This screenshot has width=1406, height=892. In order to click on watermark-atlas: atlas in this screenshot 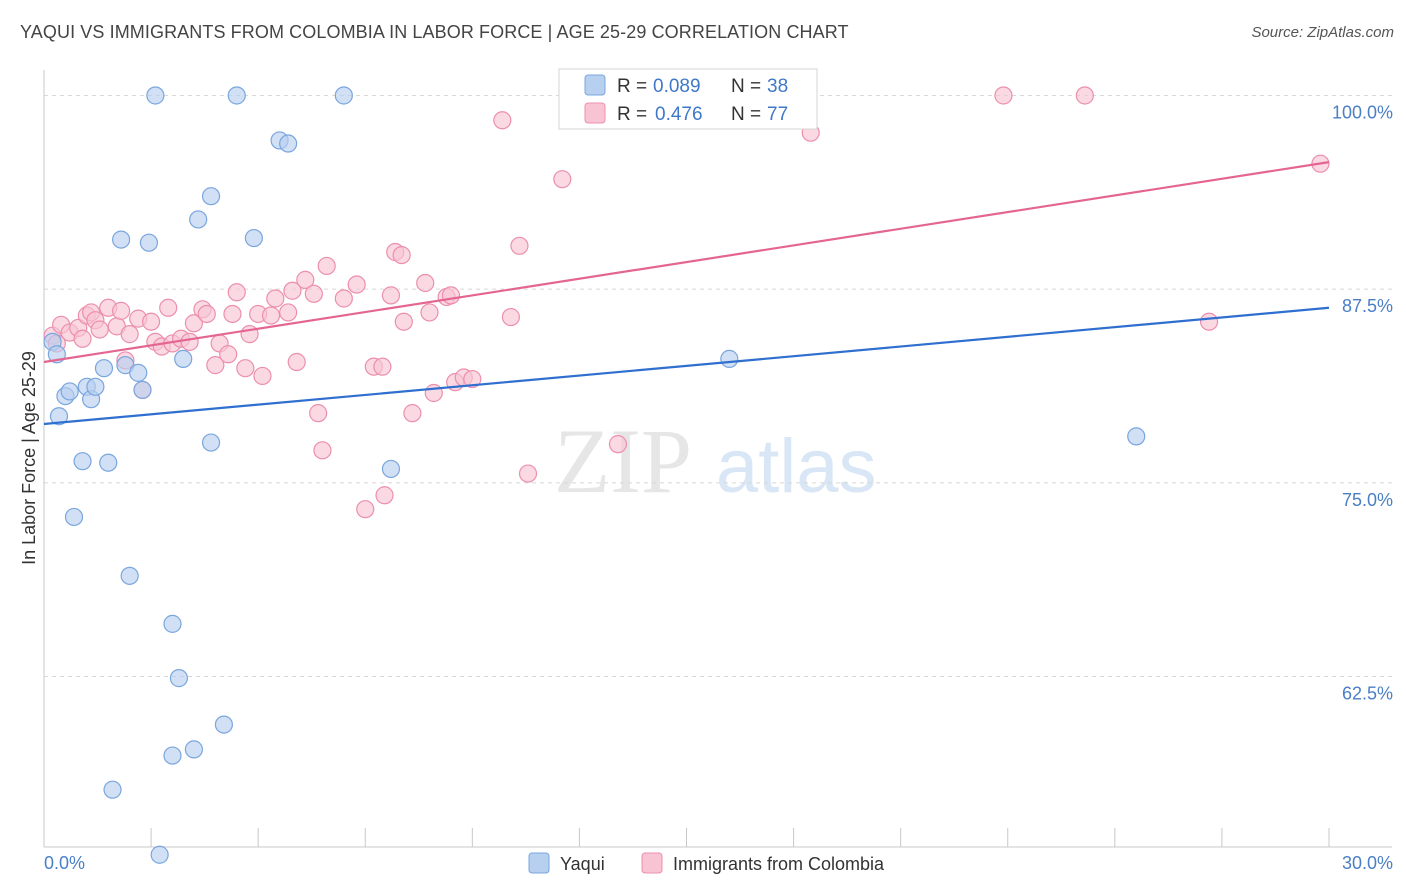, I will do `click(796, 466)`.